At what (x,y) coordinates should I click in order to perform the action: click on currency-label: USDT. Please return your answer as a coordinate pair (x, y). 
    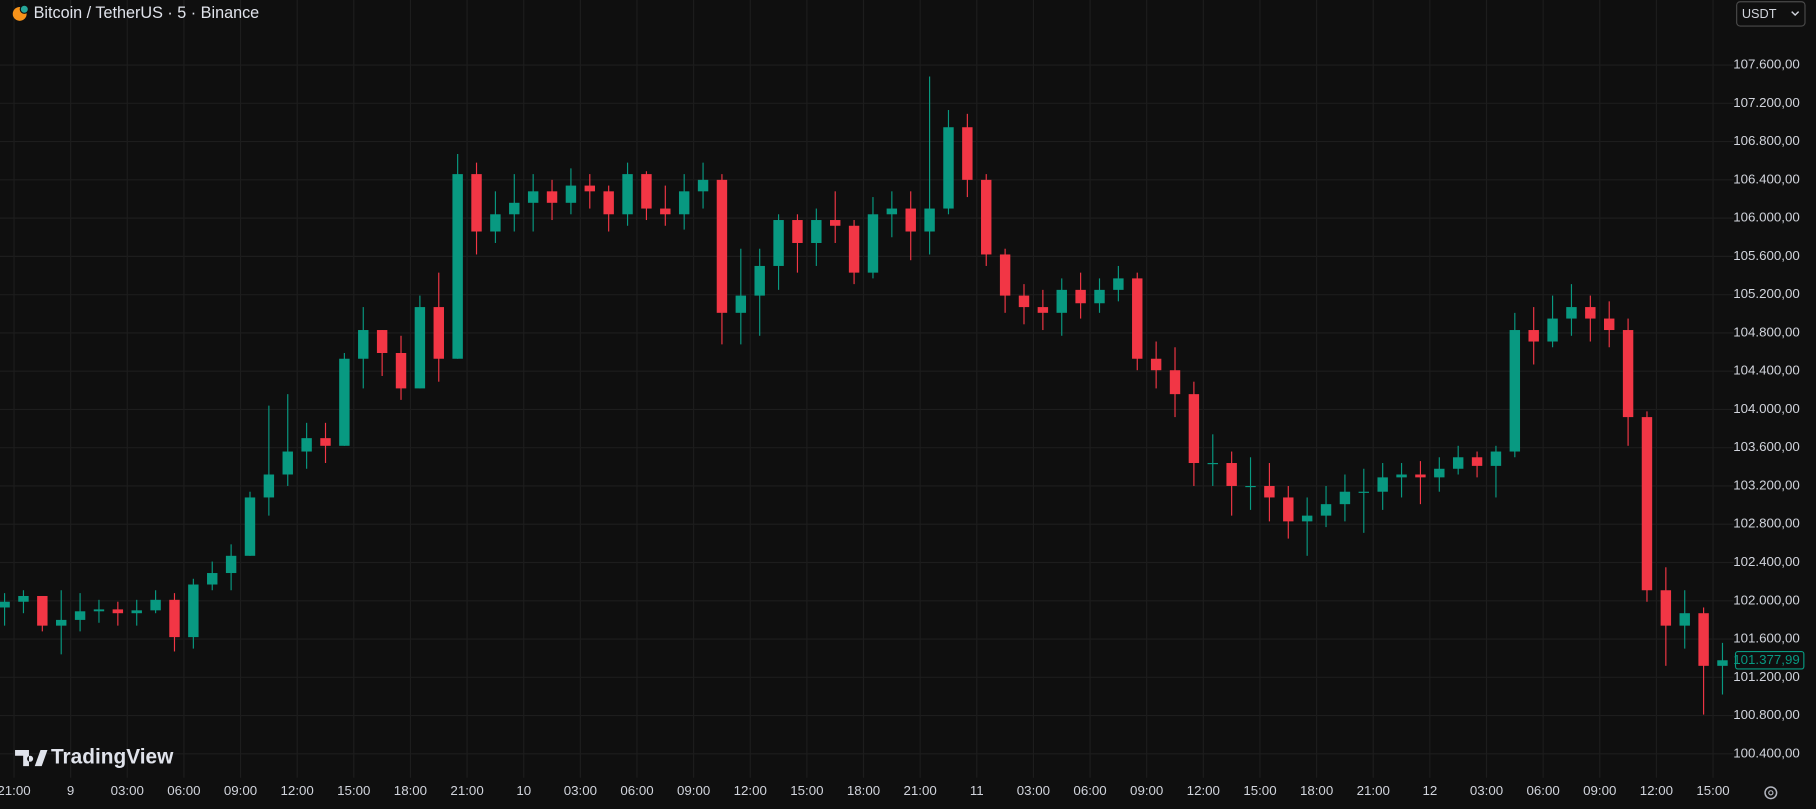
    Looking at the image, I should click on (1759, 13).